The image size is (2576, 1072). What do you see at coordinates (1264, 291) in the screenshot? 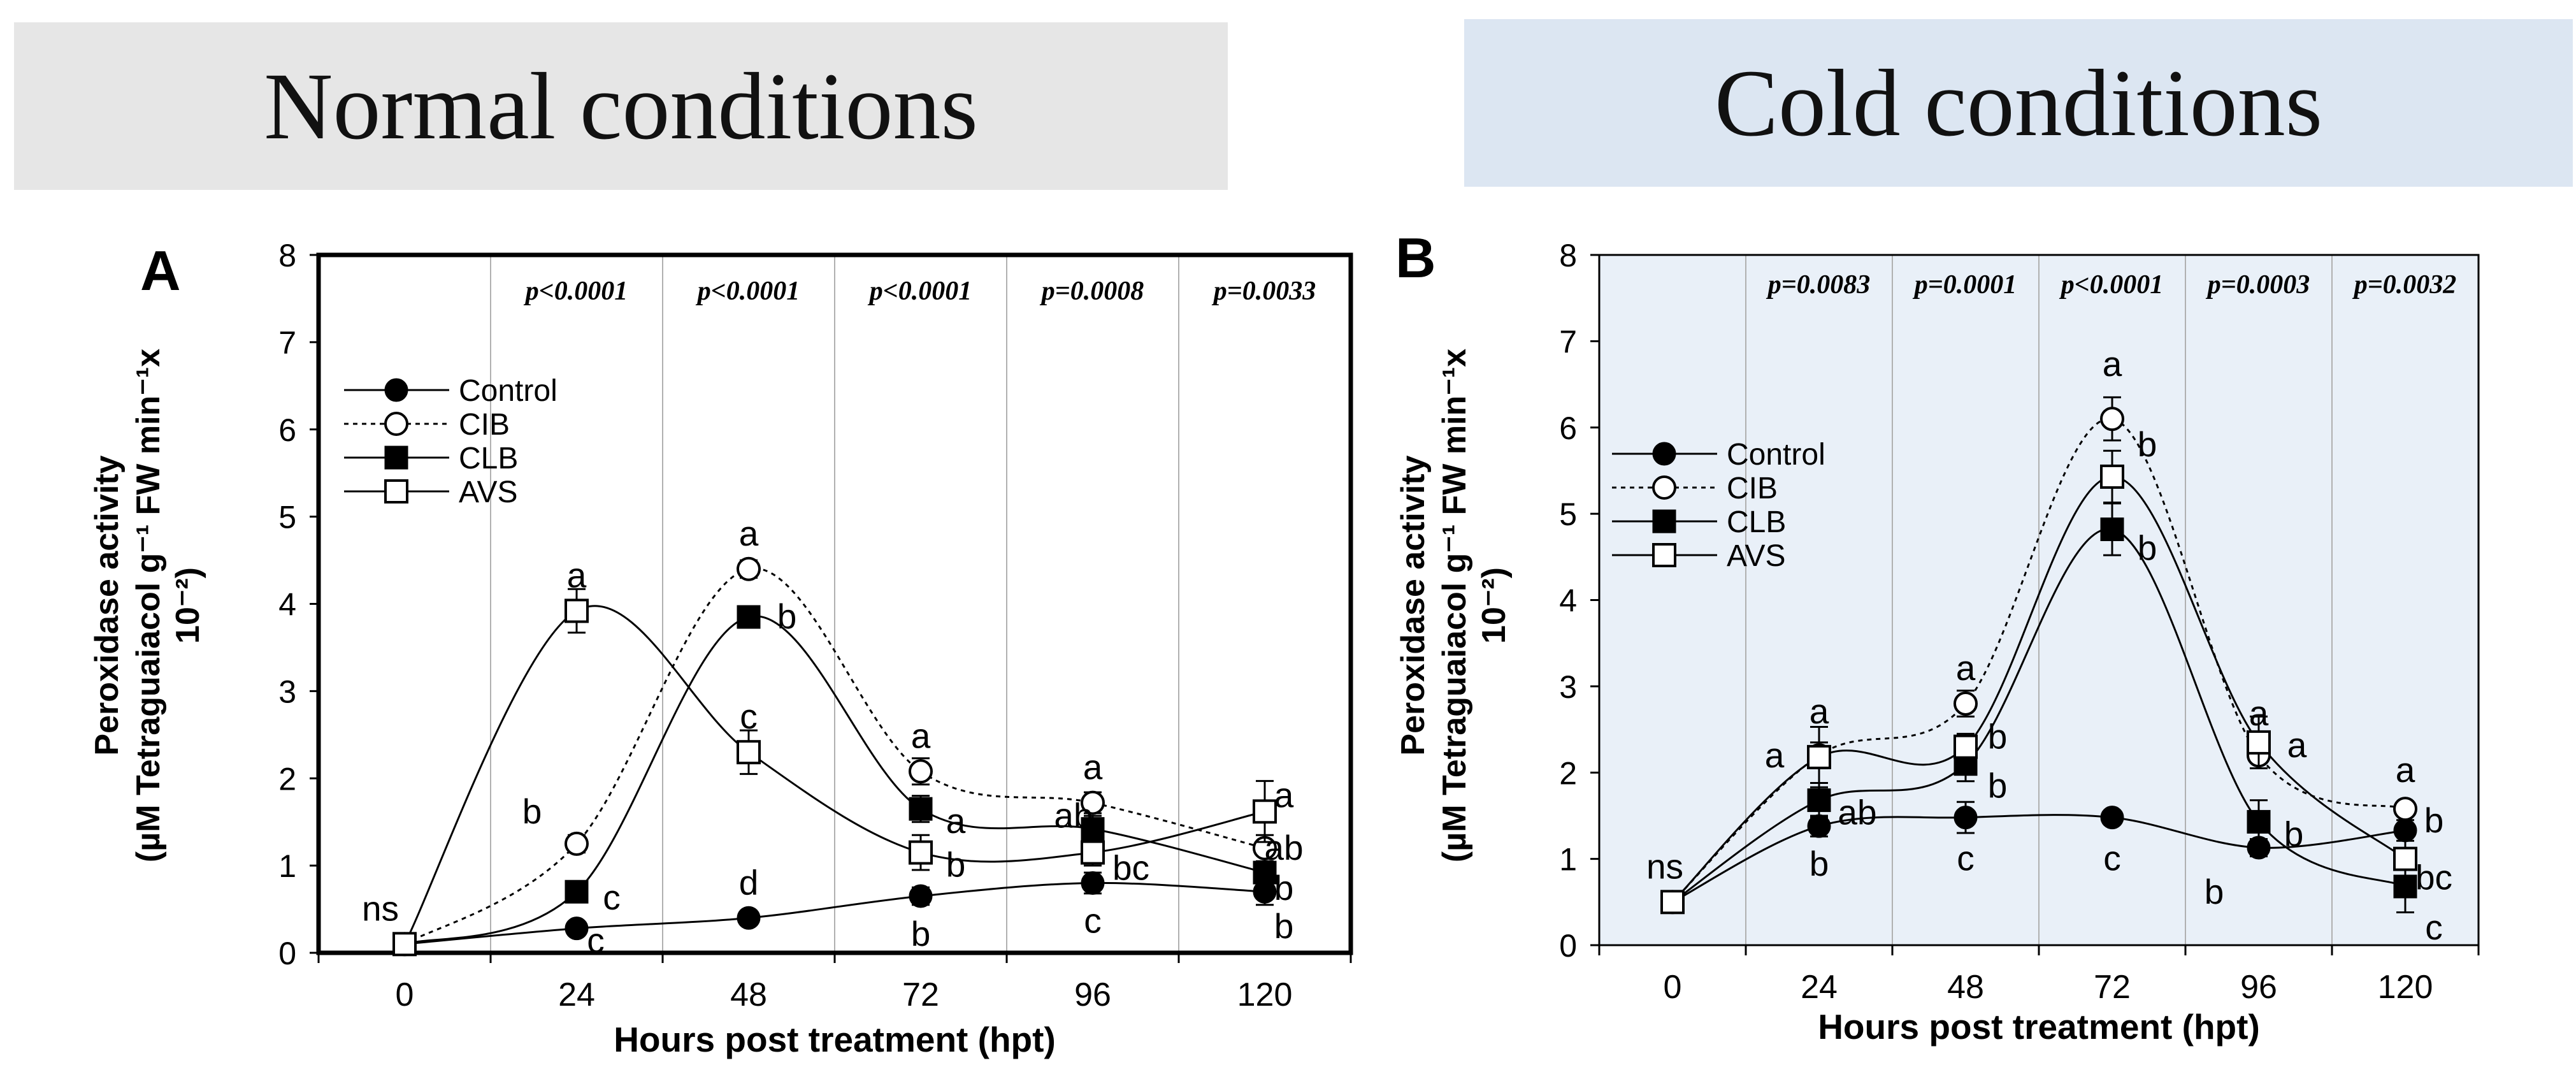
I see `p-value-label: p=0.0033` at bounding box center [1264, 291].